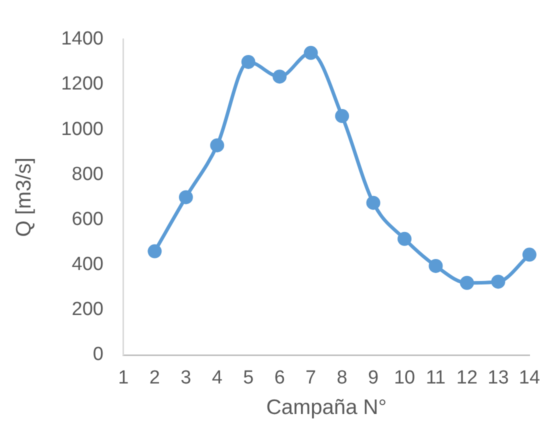  What do you see at coordinates (405, 378) in the screenshot?
I see `x-tick-label: 10` at bounding box center [405, 378].